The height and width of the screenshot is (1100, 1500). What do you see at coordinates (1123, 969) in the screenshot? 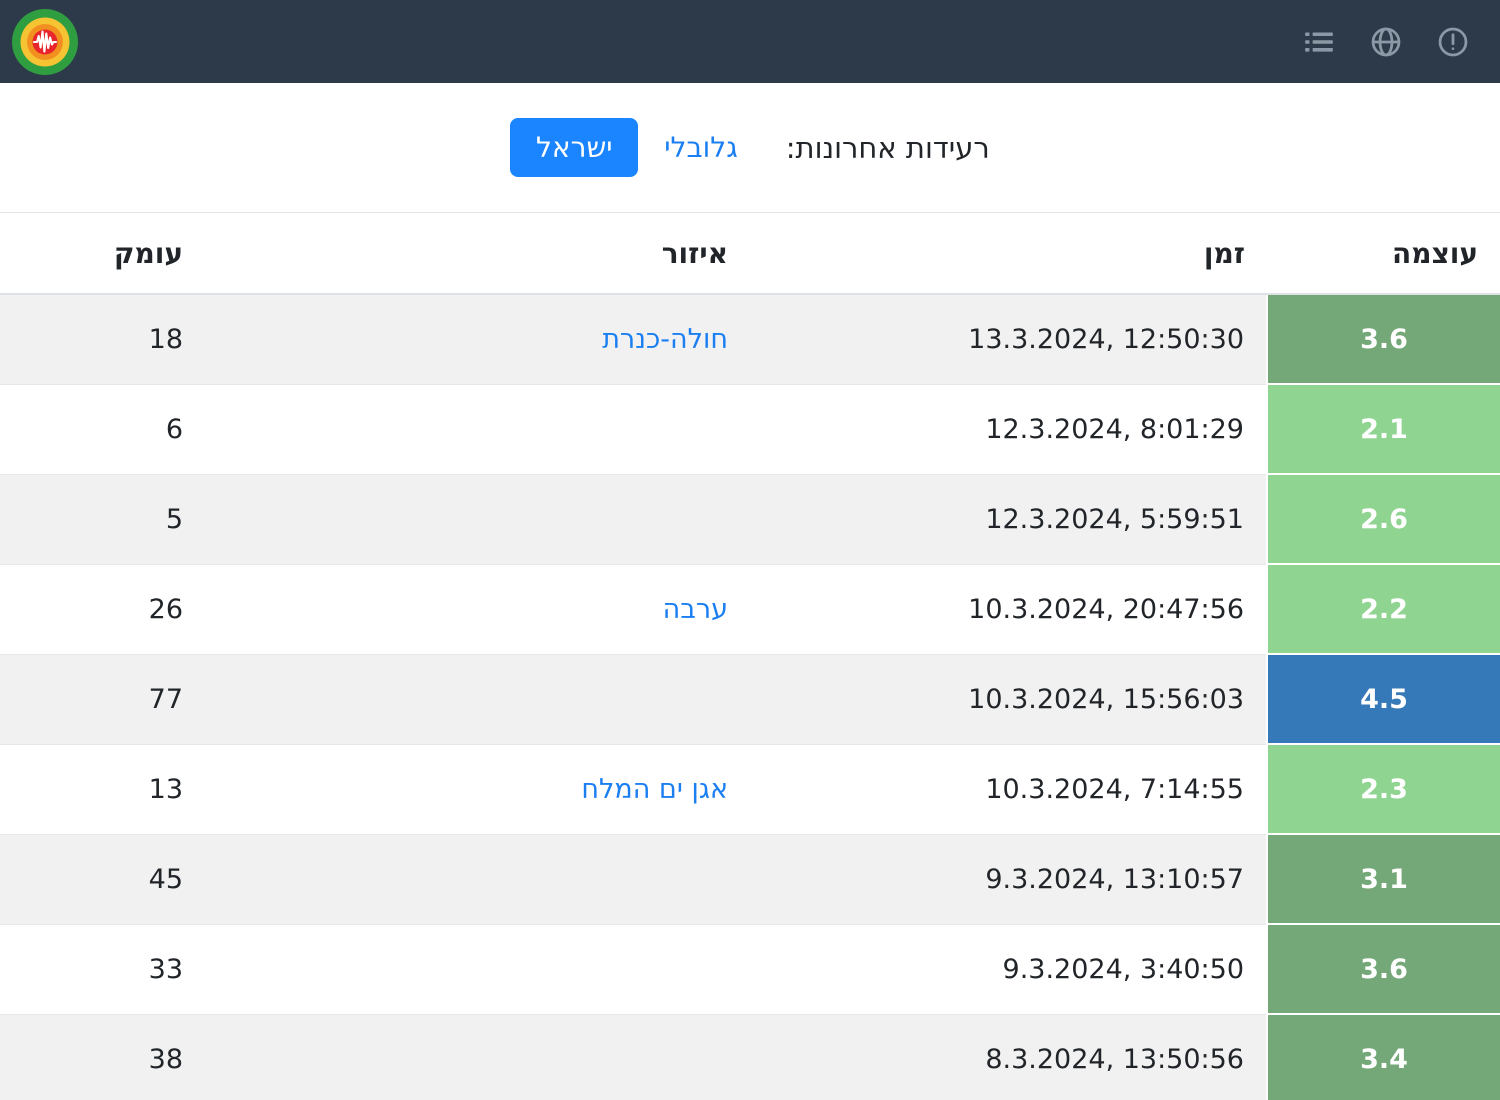
I see `time-value: 9.3.2024, 3:40:50` at bounding box center [1123, 969].